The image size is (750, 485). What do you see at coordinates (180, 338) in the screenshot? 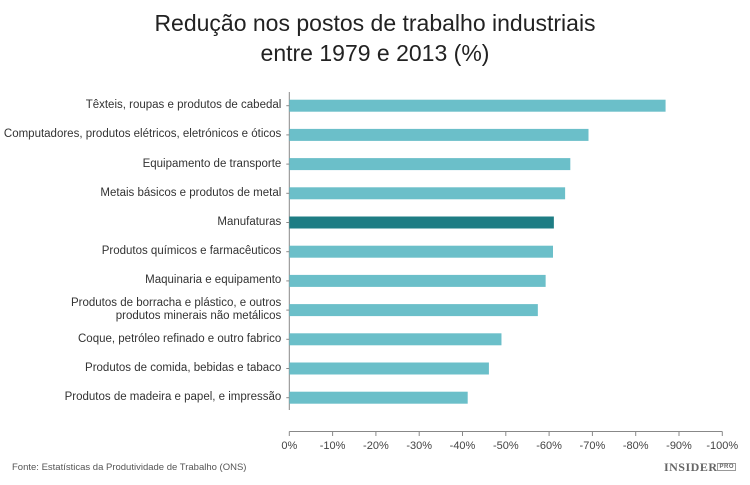
I see `category-label-line: Coque, petróleo refinado e outro fabrico` at bounding box center [180, 338].